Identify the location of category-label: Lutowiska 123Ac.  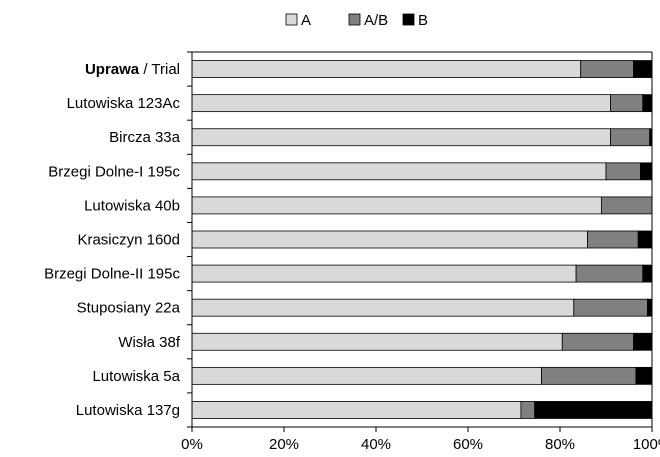
(124, 103).